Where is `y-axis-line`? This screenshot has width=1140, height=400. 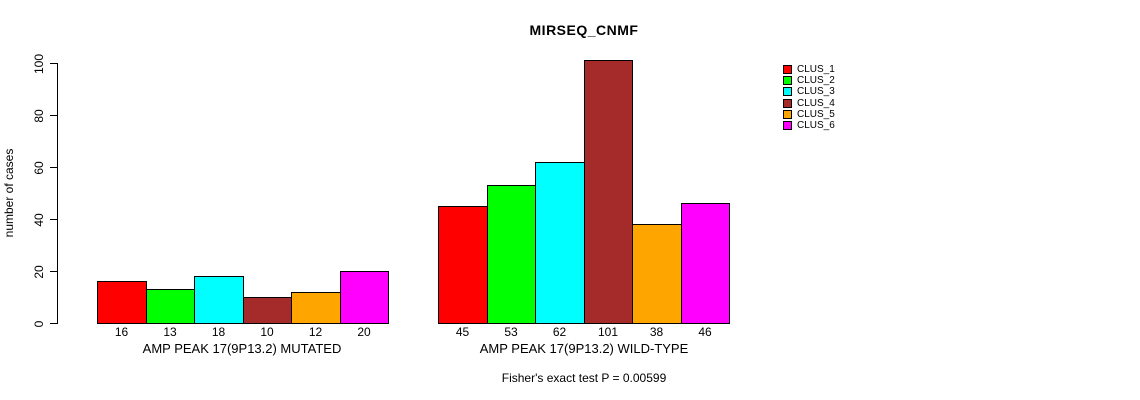 y-axis-line is located at coordinates (57, 193).